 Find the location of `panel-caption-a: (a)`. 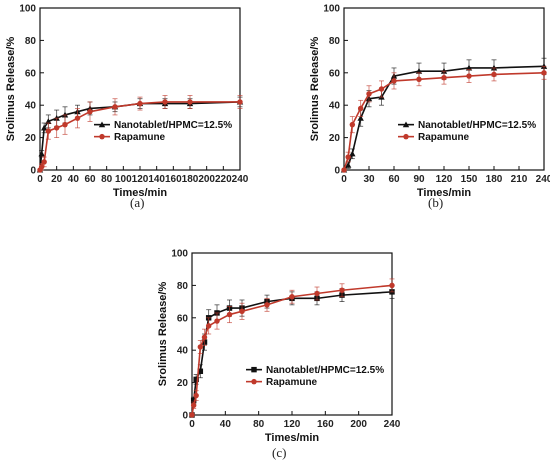

panel-caption-a: (a) is located at coordinates (137, 202).